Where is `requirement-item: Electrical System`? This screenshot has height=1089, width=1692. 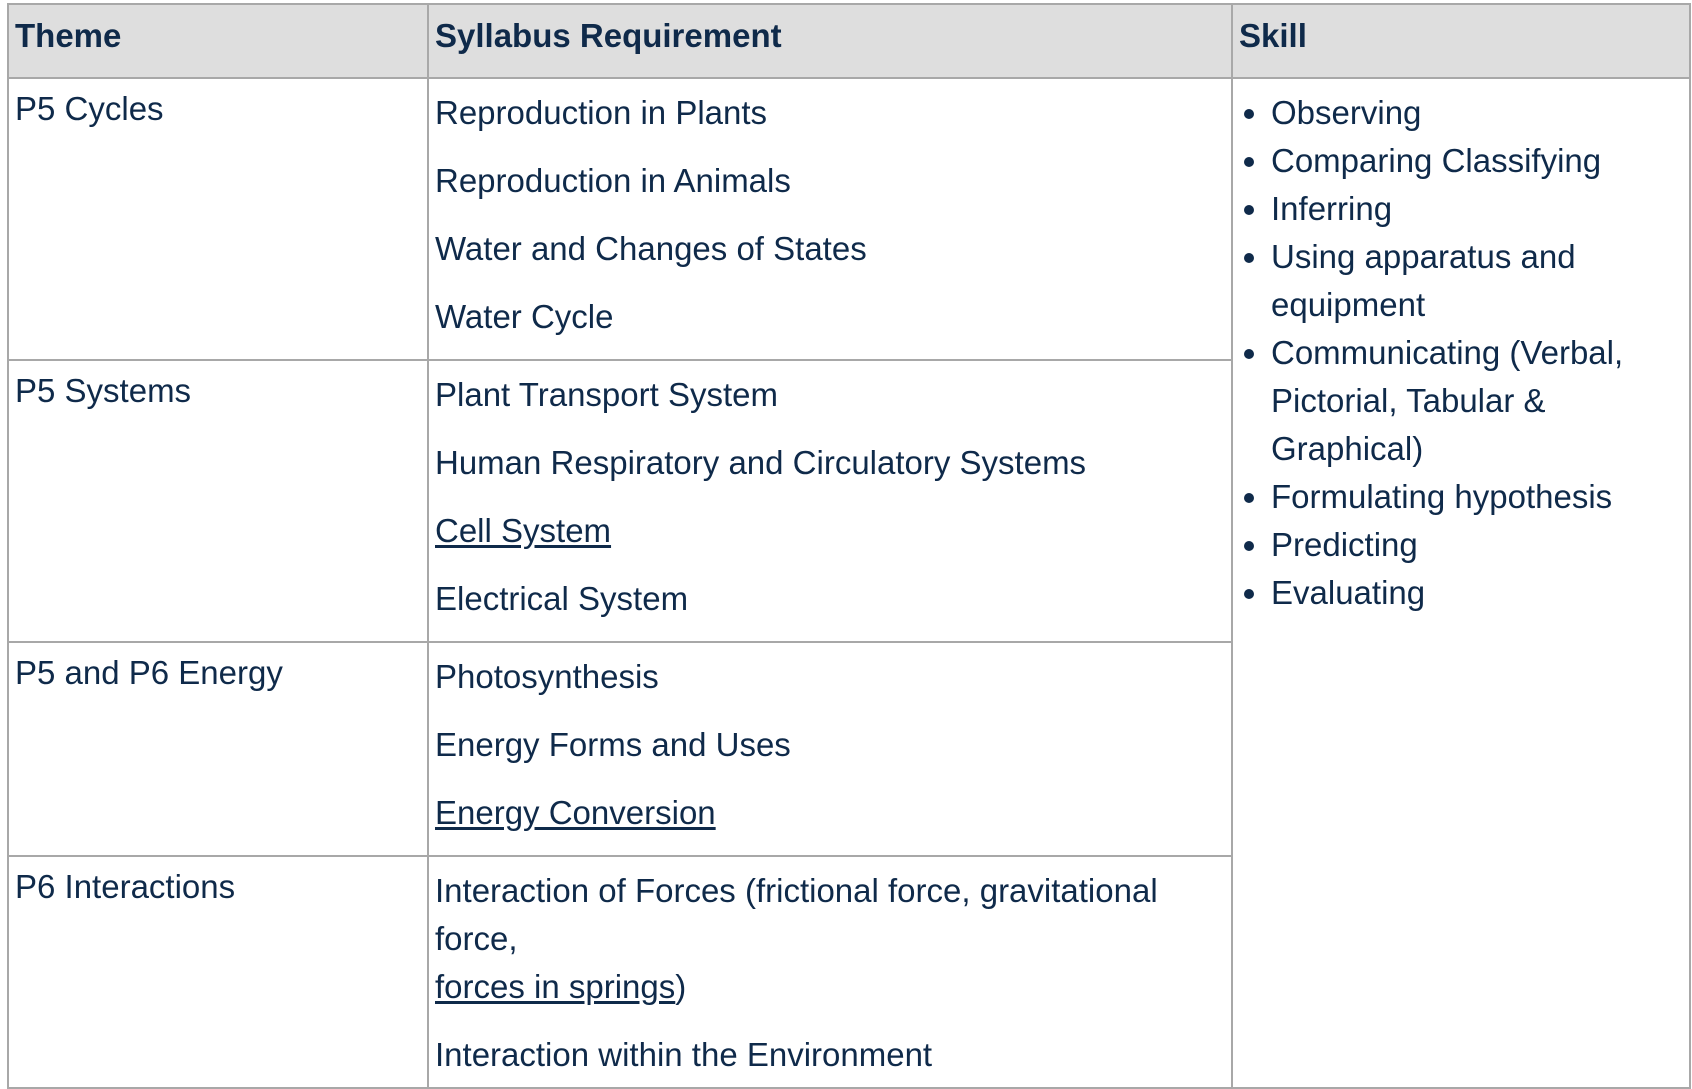 requirement-item: Electrical System is located at coordinates (562, 598).